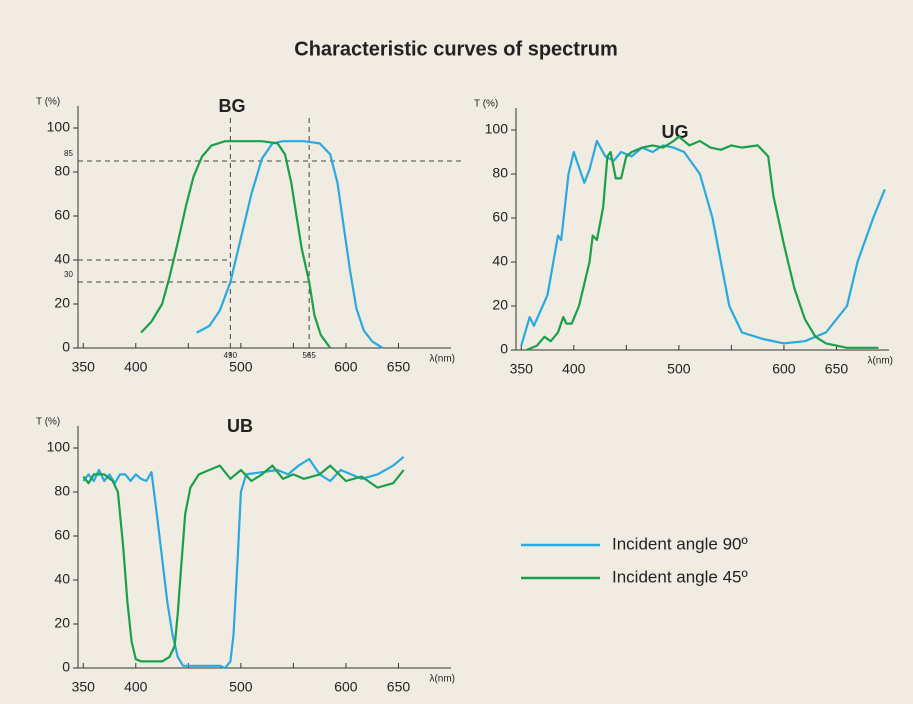 The height and width of the screenshot is (704, 913). What do you see at coordinates (68, 274) in the screenshot?
I see `reference-label: 30` at bounding box center [68, 274].